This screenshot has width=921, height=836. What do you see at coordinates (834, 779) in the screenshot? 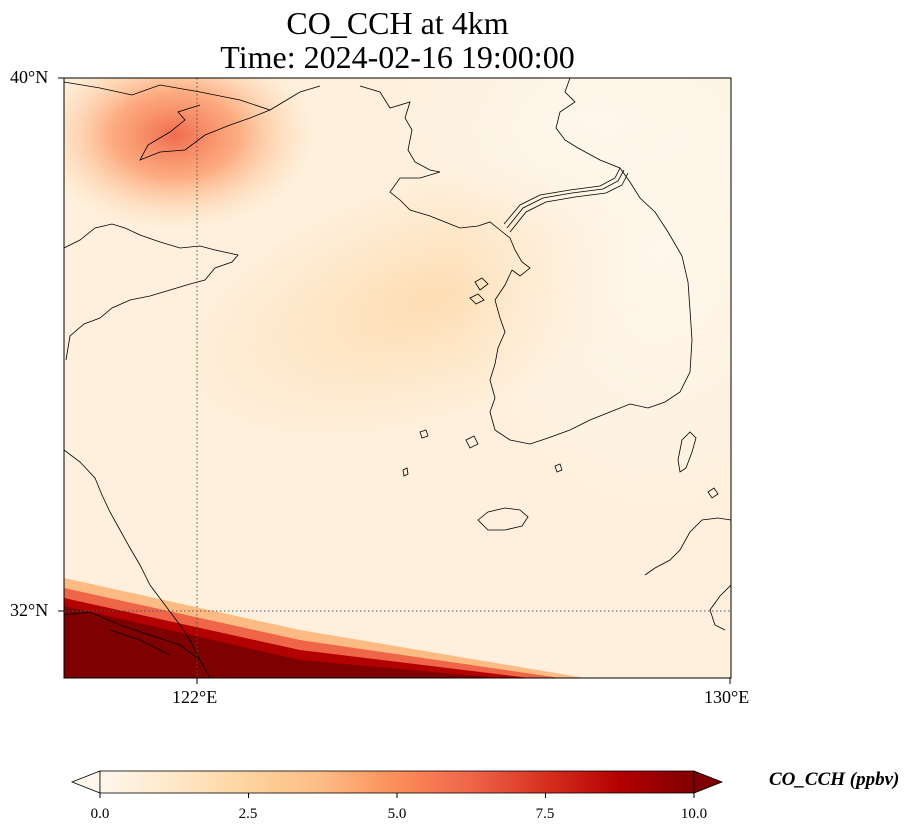
I see `colorbar-label: CO_CCH (ppbv)` at bounding box center [834, 779].